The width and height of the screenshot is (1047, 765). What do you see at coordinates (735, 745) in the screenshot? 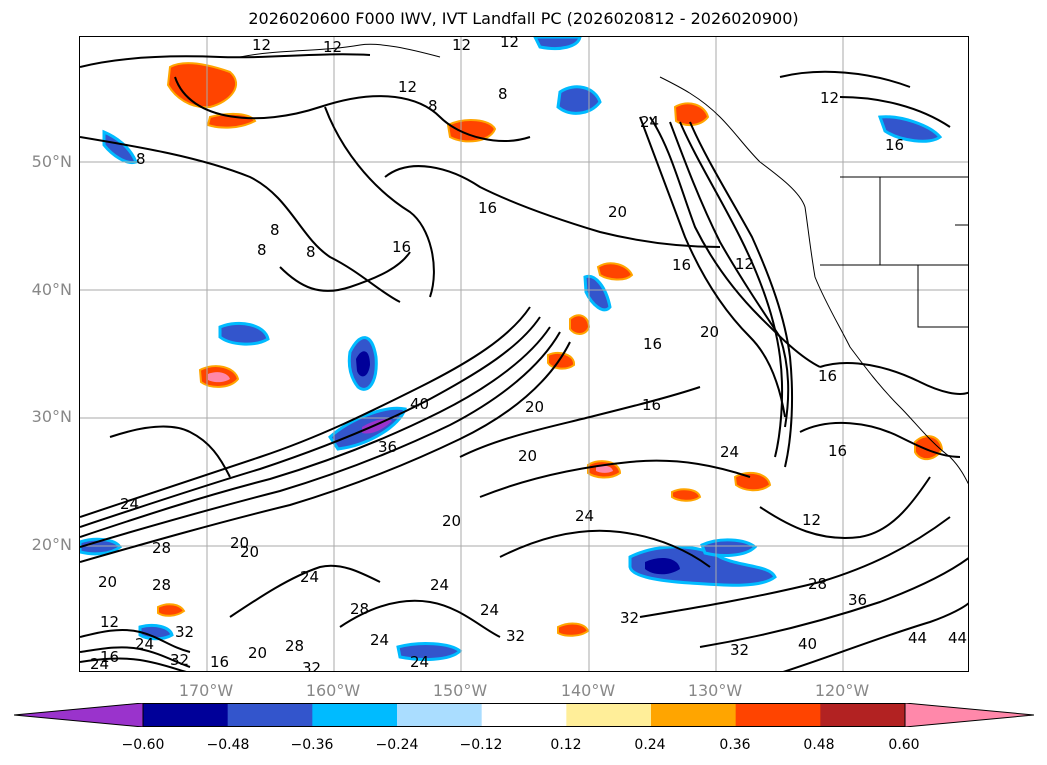
I see `colorbar-tick: 0.36` at bounding box center [735, 745].